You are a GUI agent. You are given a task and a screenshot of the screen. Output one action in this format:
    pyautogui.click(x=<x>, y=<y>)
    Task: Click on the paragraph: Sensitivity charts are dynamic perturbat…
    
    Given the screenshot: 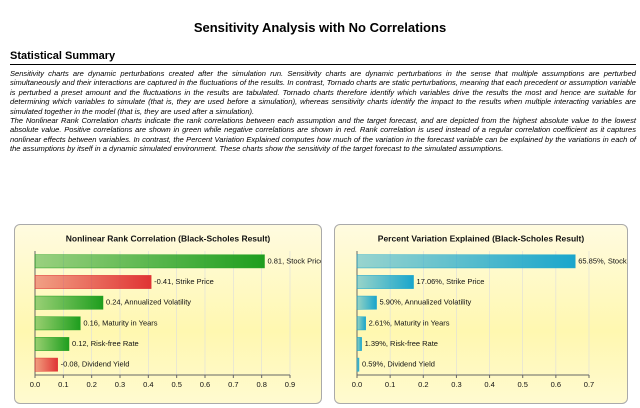 What is the action you would take?
    pyautogui.click(x=323, y=92)
    